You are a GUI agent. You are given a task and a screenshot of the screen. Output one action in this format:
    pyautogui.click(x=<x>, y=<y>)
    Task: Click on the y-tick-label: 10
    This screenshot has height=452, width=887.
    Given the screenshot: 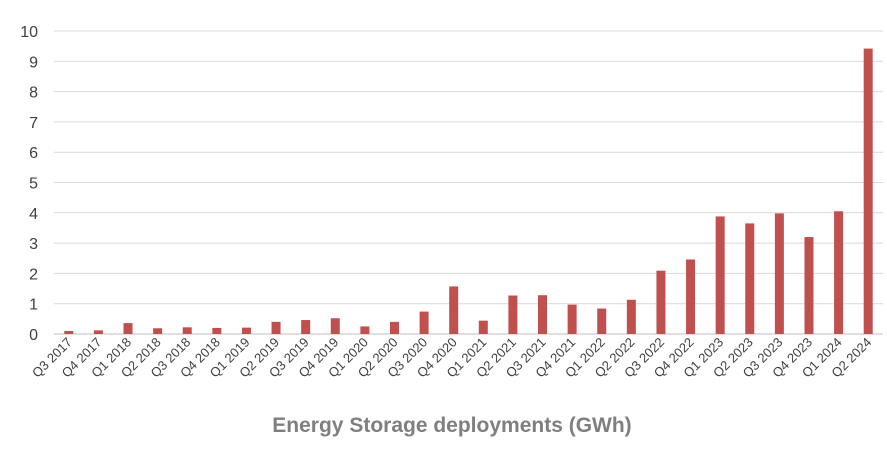 What is the action you would take?
    pyautogui.click(x=29, y=32)
    